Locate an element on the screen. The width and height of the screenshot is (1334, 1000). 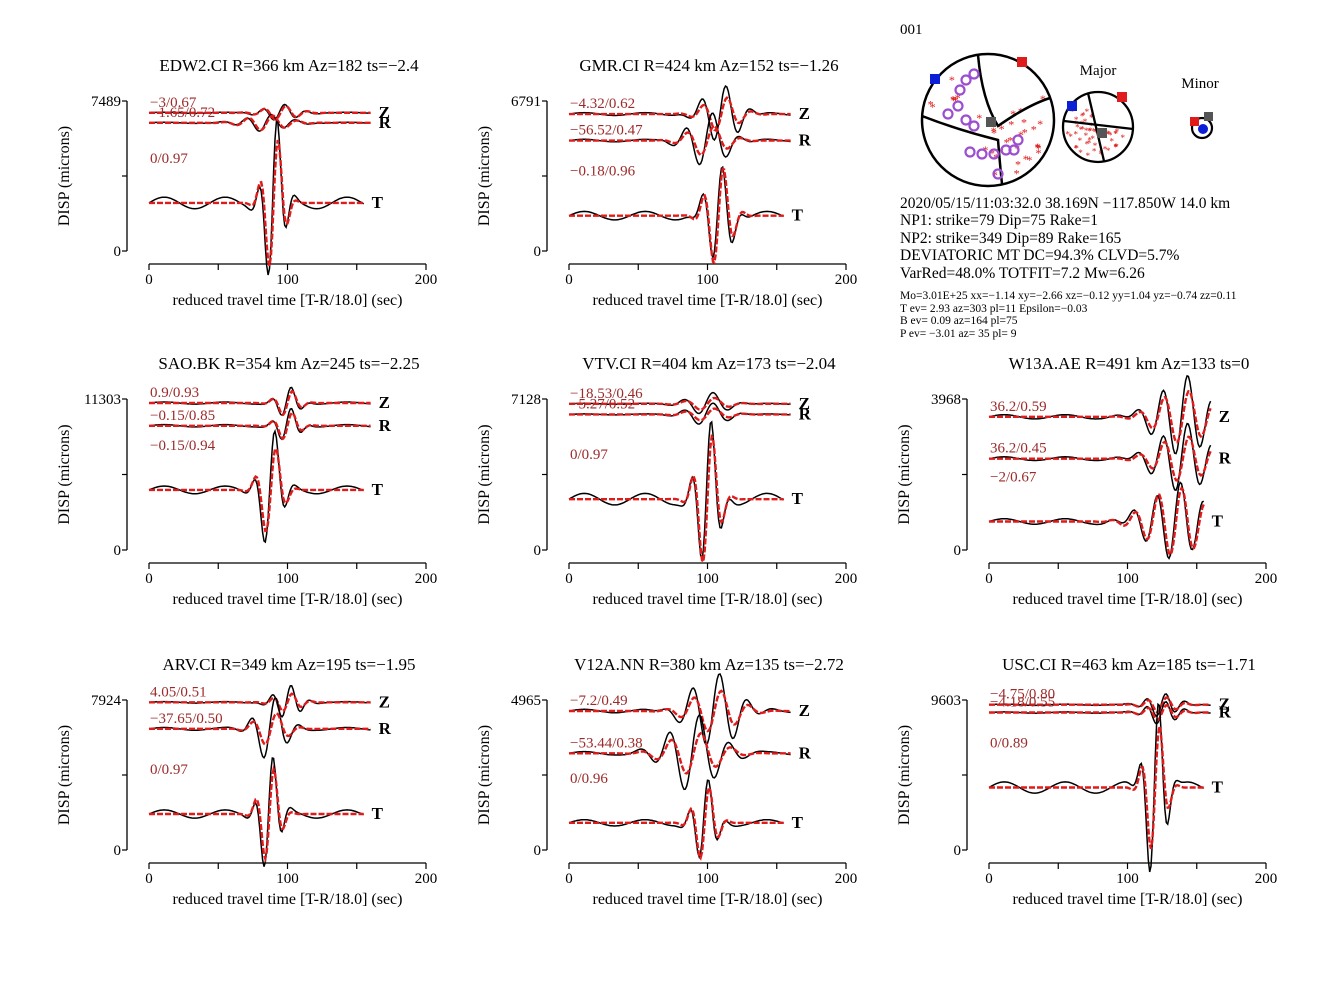
fit-label-t: 0/0.96 is located at coordinates (589, 779).